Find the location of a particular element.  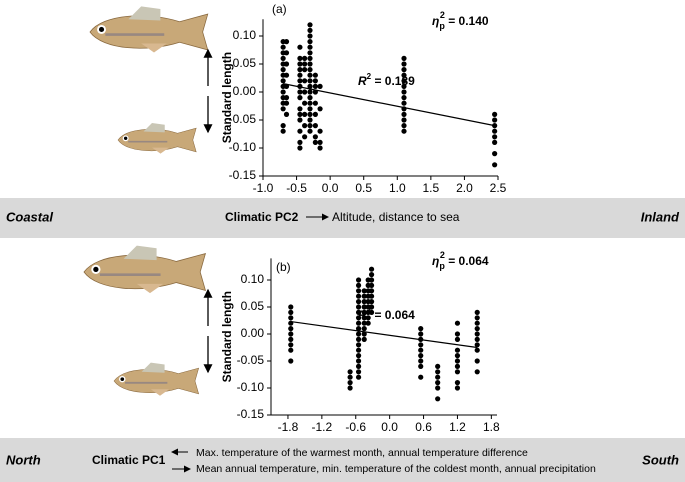

band-axis: Climatic PC1 is located at coordinates (129, 460).